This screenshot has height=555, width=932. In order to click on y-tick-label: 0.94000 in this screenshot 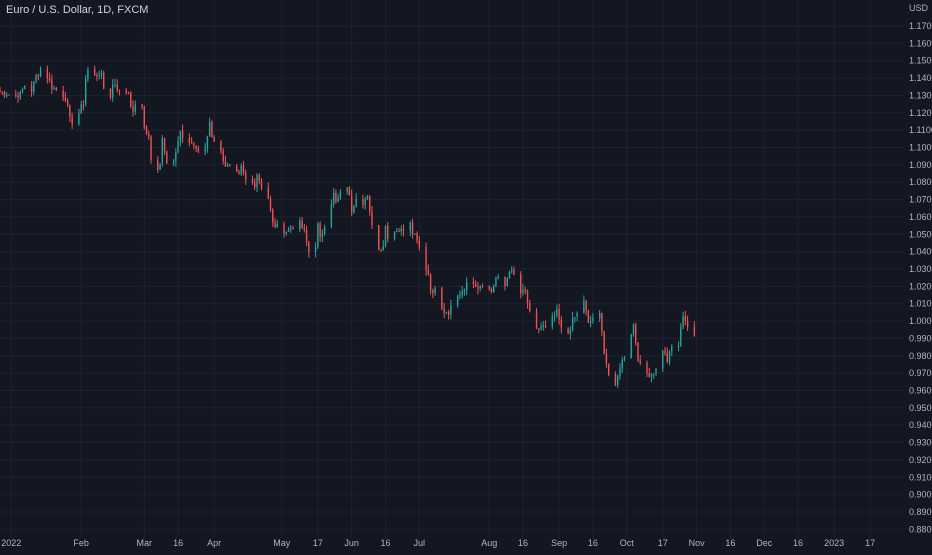, I will do `click(920, 425)`.